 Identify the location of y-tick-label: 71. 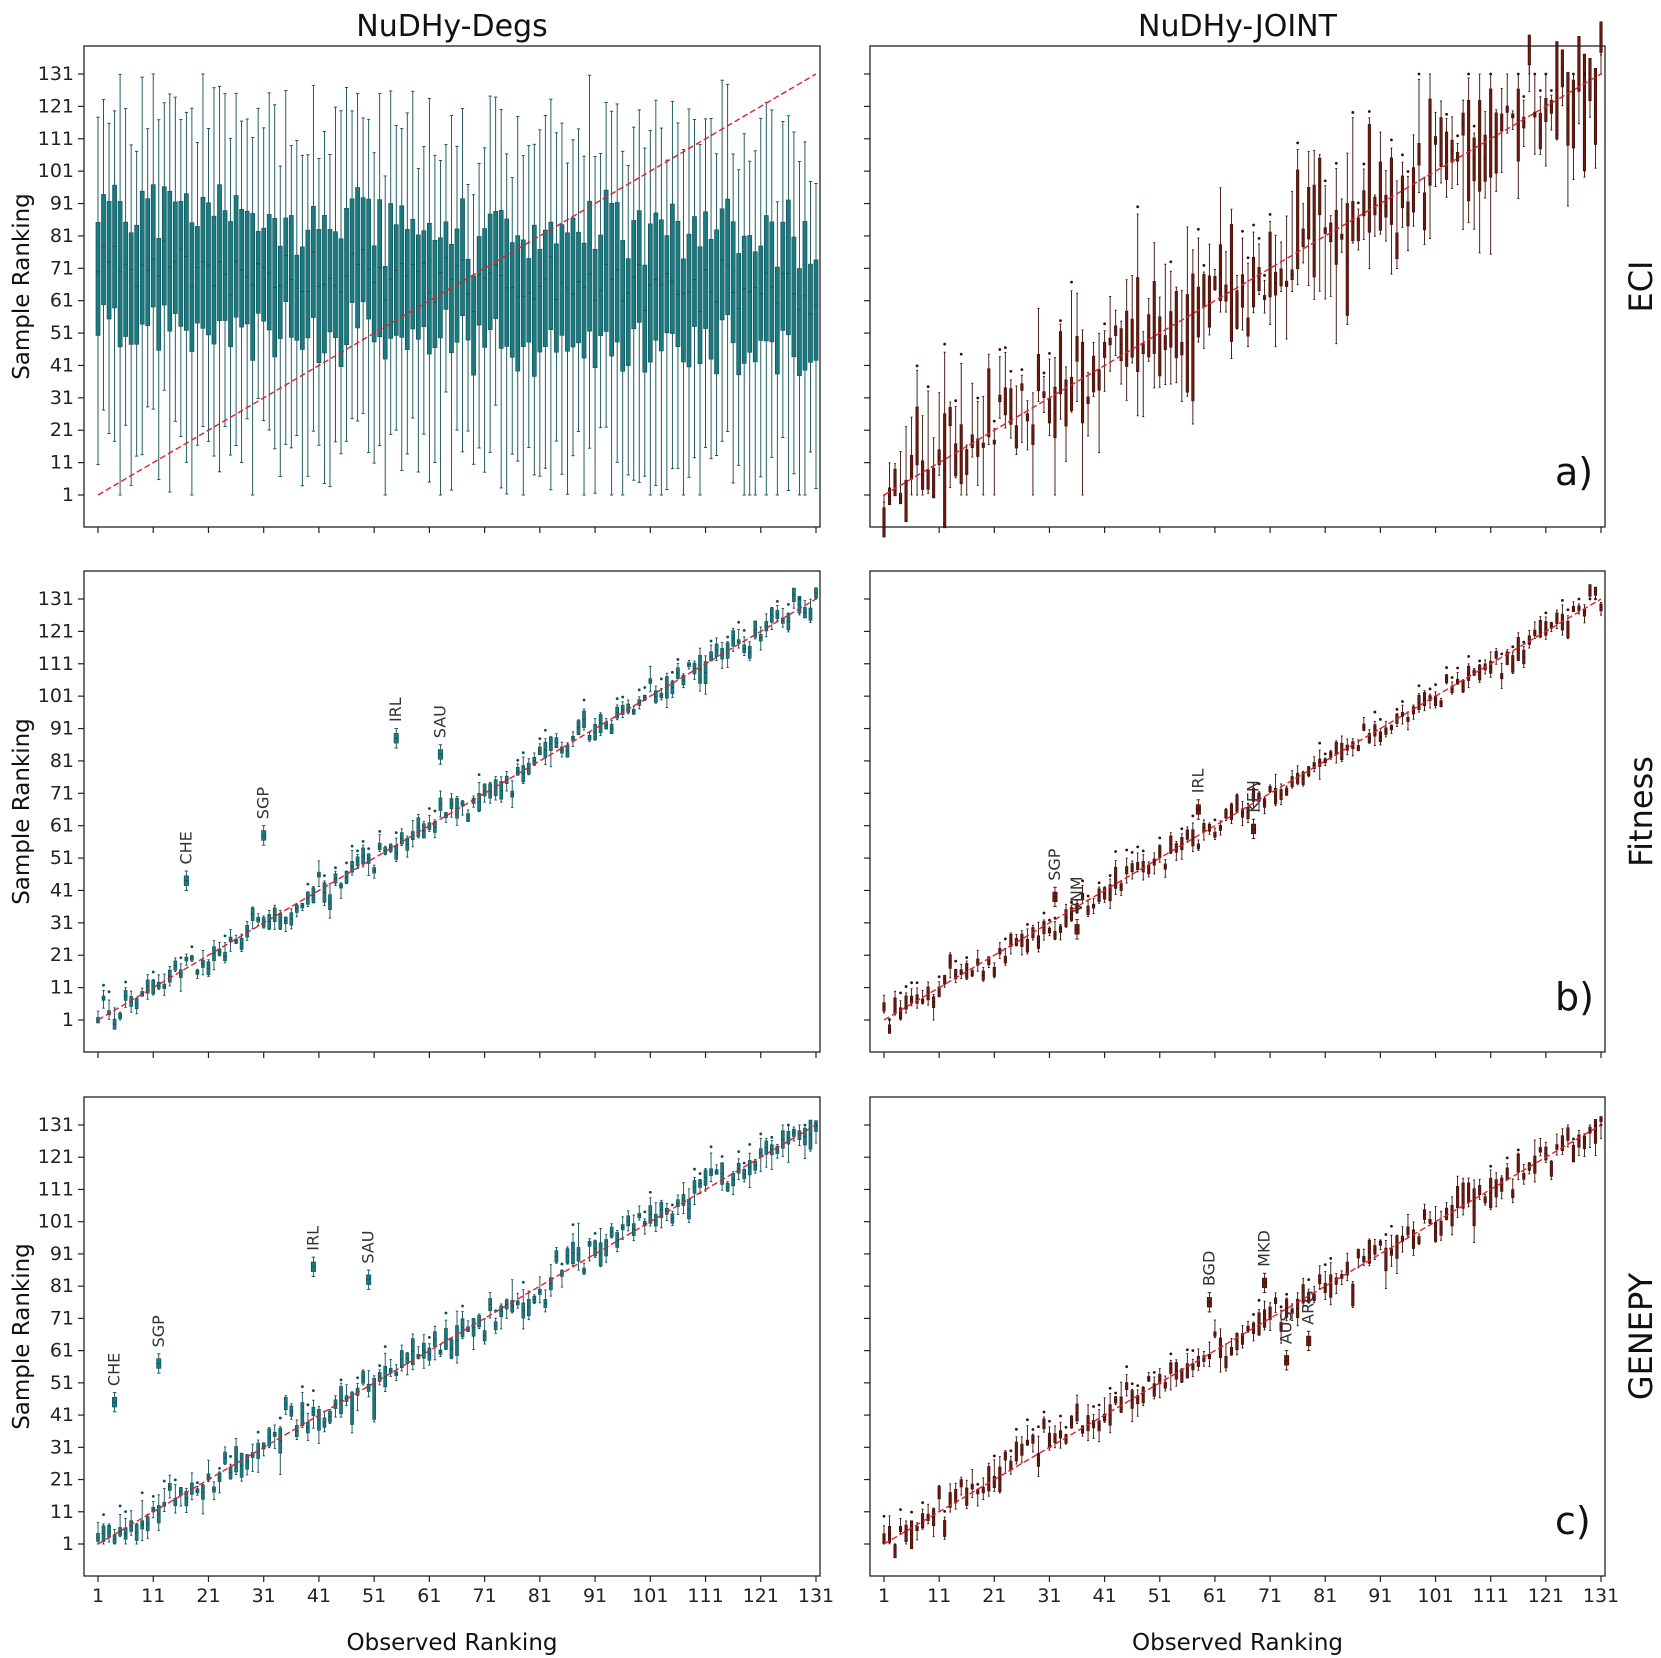
(62, 793).